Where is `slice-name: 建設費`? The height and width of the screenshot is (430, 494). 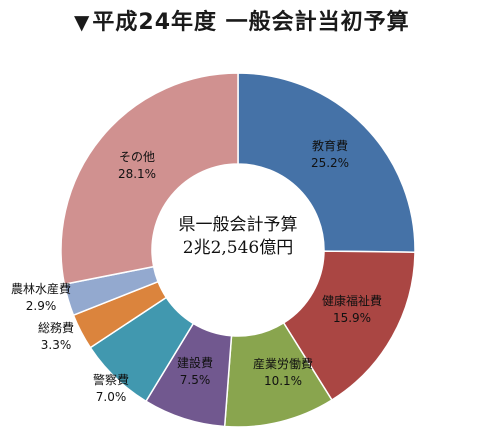
slice-name: 建設費 is located at coordinates (195, 362).